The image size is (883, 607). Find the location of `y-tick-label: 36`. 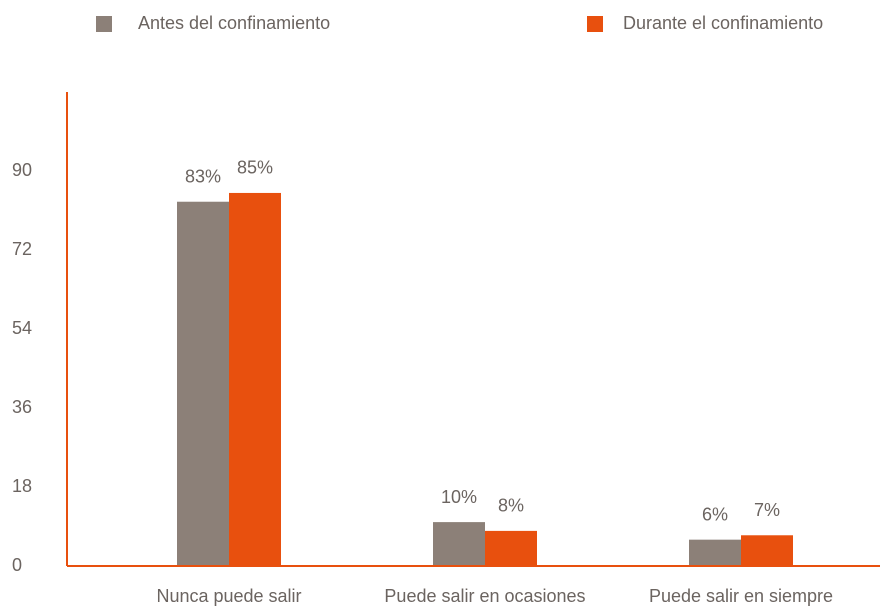

y-tick-label: 36 is located at coordinates (22, 407).